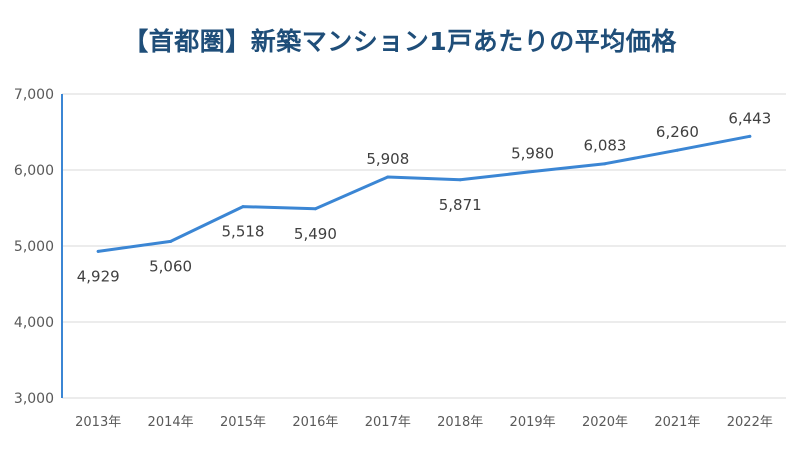 This screenshot has width=800, height=467. Describe the element at coordinates (387, 159) in the screenshot. I see `data-label: 5,908` at that location.